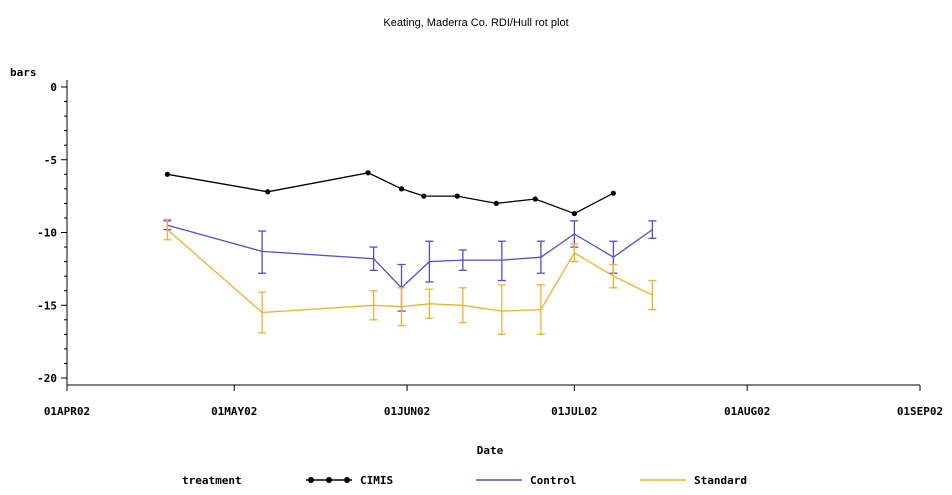 This screenshot has width=952, height=495. I want to click on legend: treatment CIMIS Control Standard, so click(464, 480).